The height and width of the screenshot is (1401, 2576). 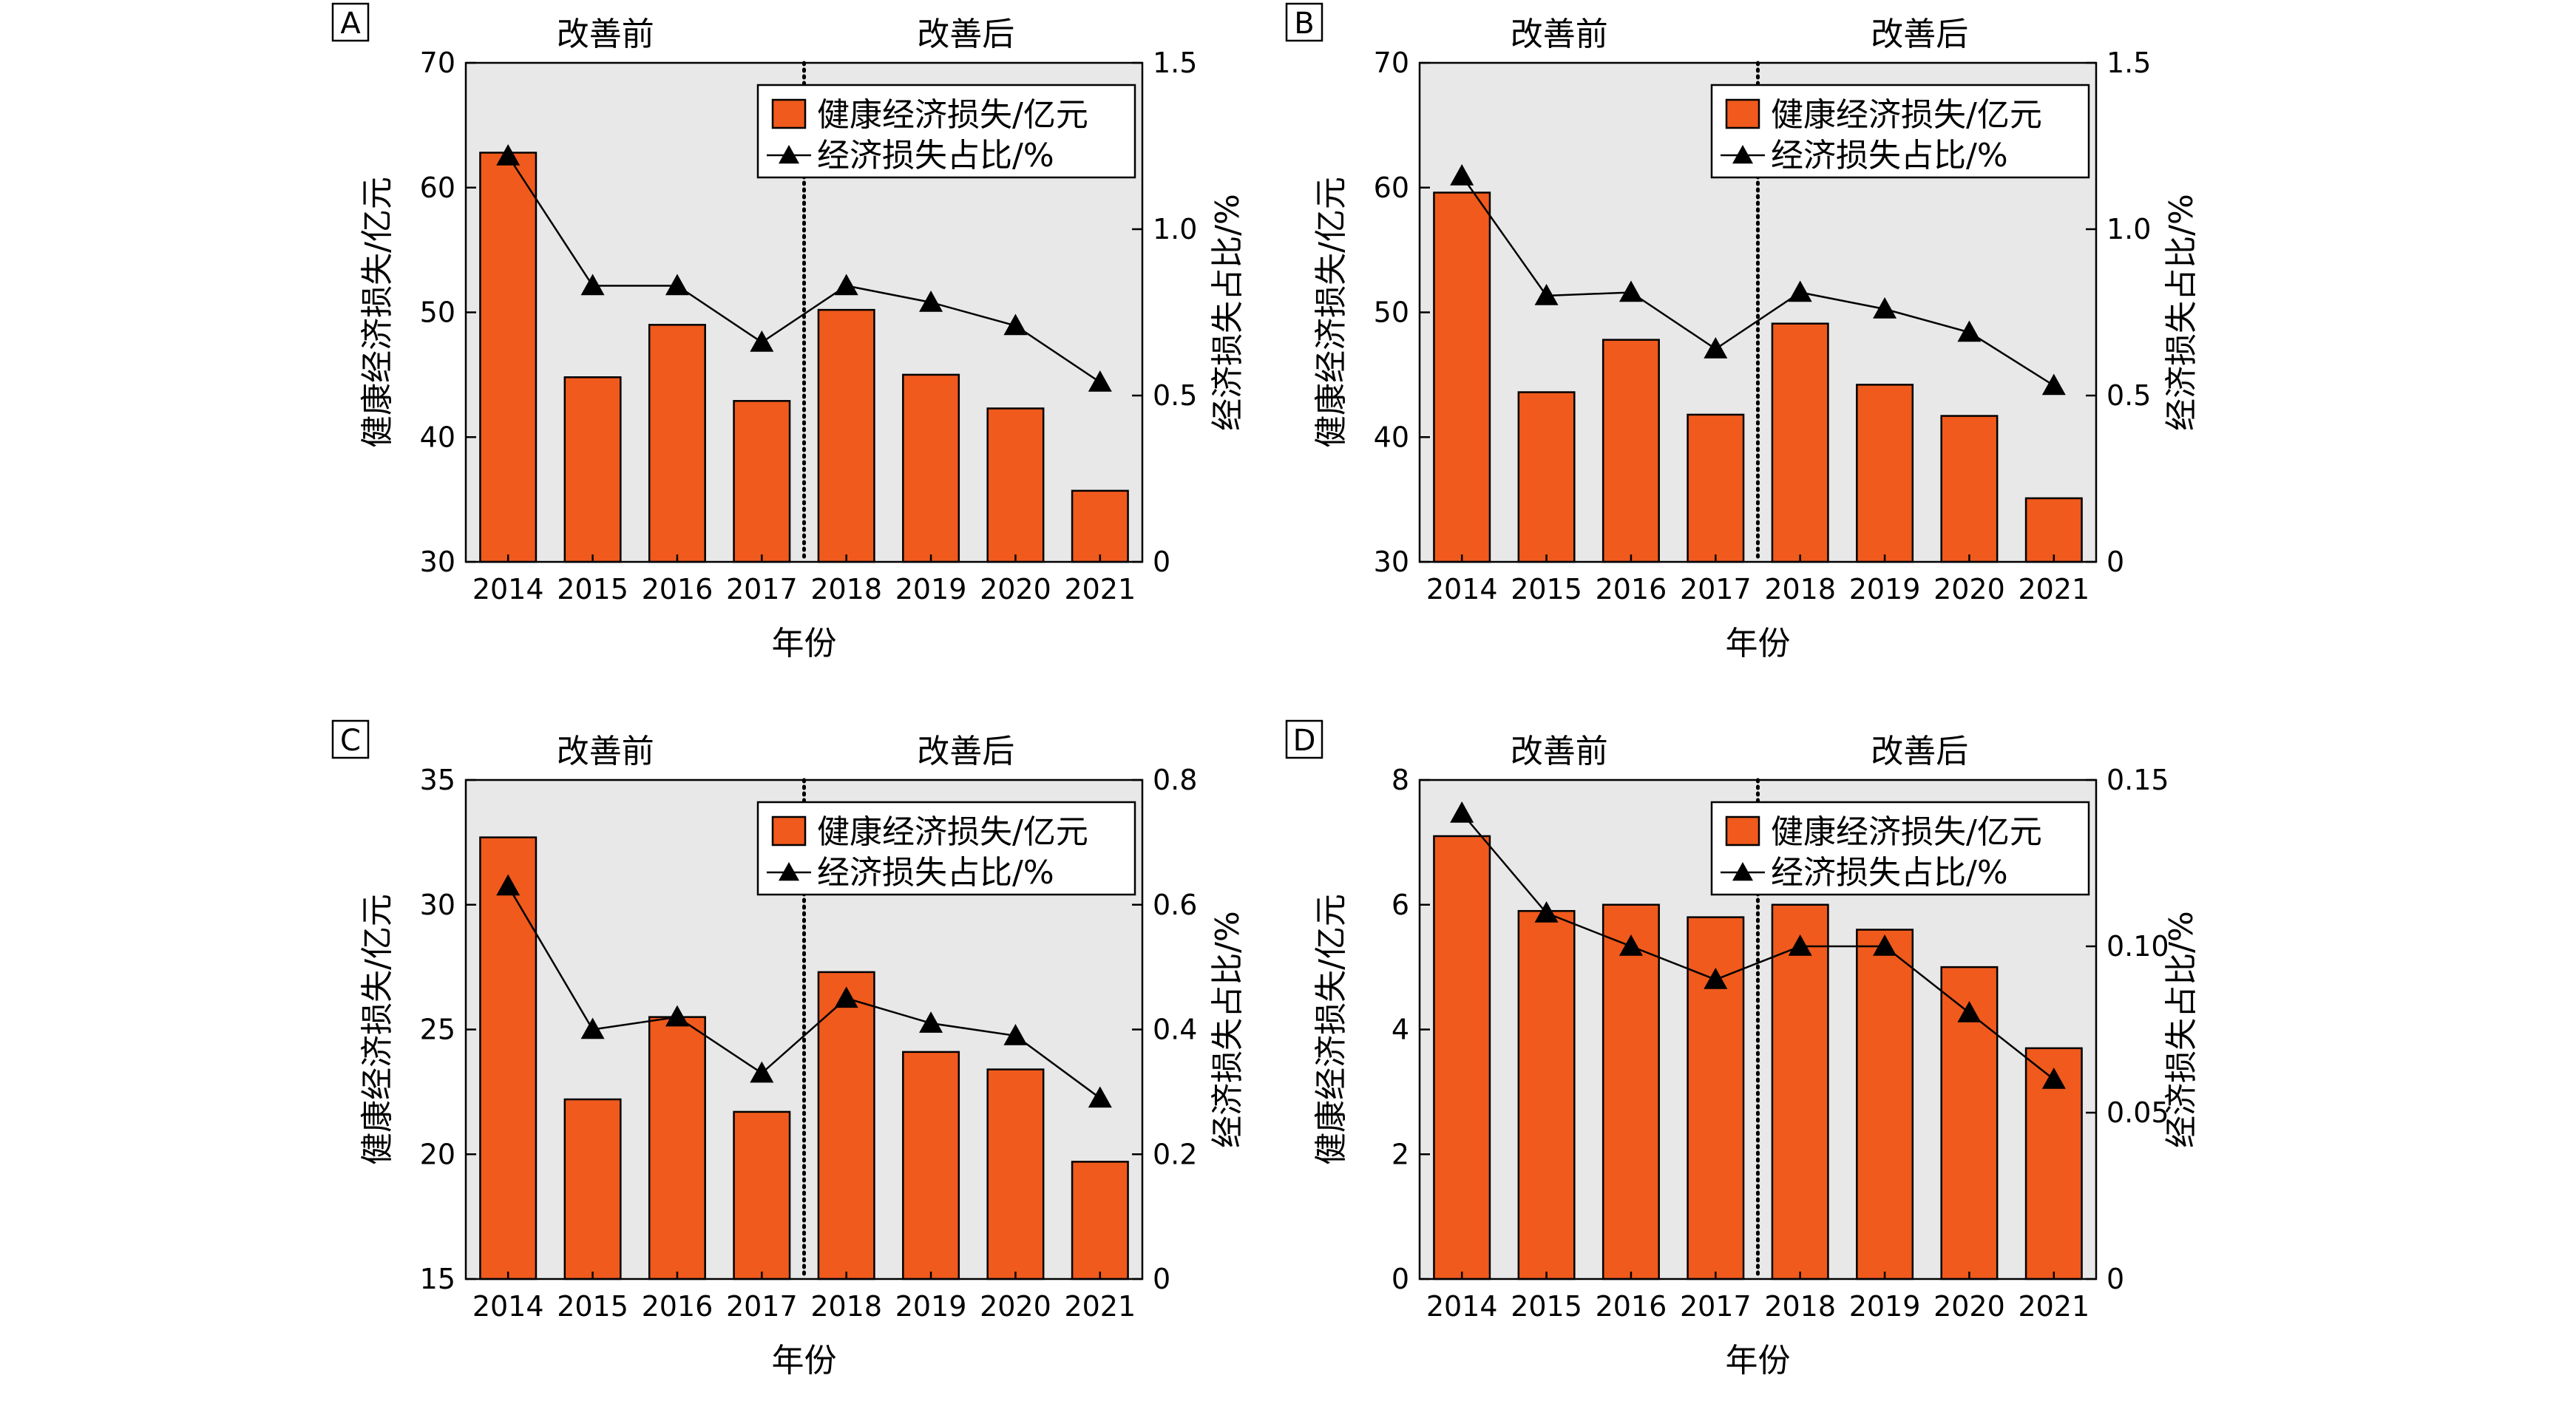 I want to click on y2-tick-label: 0.2, so click(x=1175, y=1154).